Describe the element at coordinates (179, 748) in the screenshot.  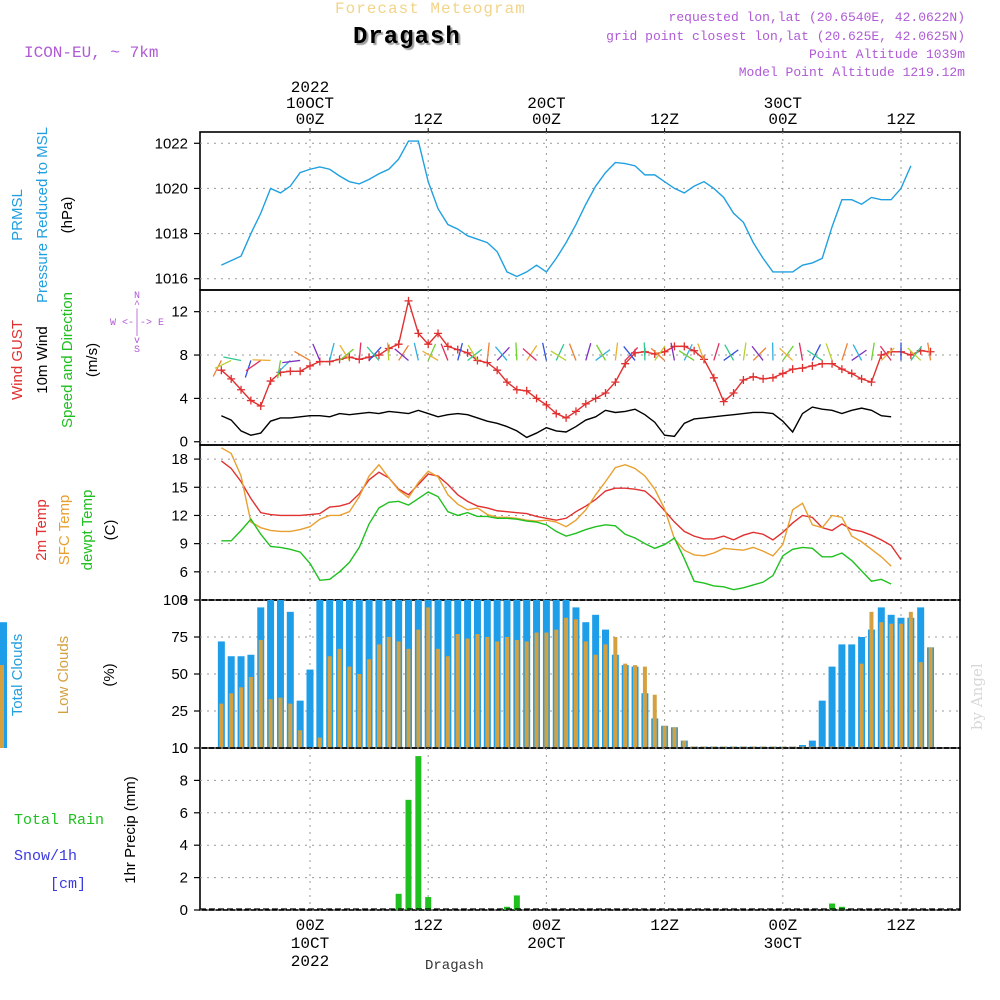
I see `ytick-label-precip: 10` at that location.